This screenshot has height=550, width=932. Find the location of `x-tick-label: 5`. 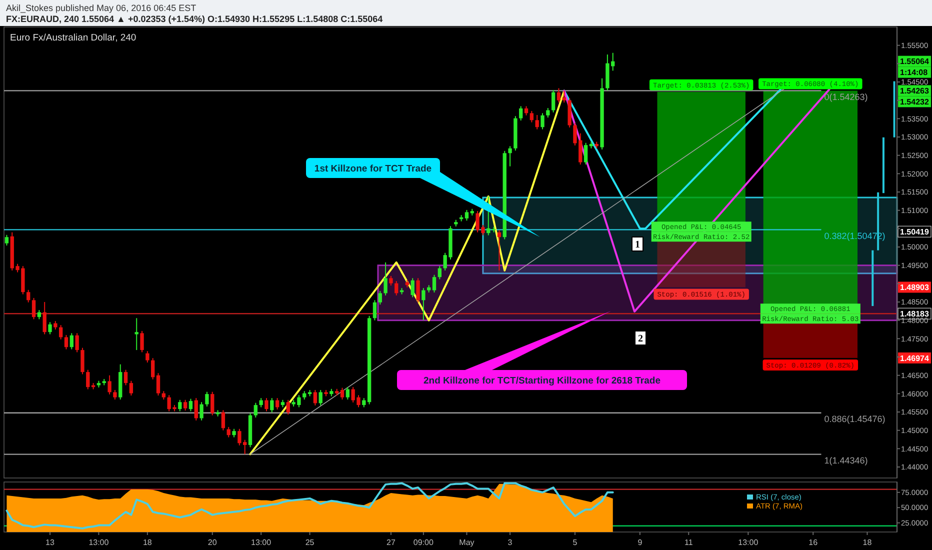

x-tick-label: 5 is located at coordinates (575, 542).